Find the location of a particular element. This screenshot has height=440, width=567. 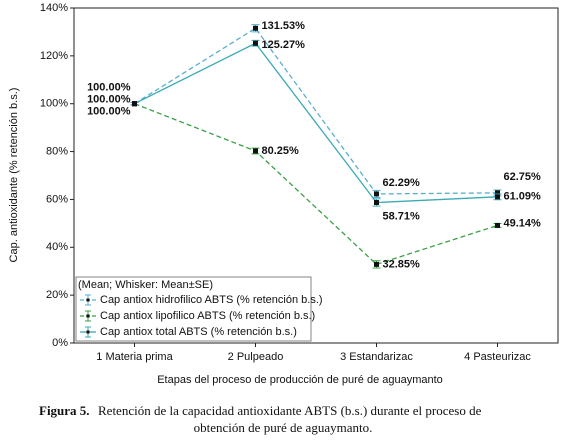

y-axis-title: Cap. antioxidante (% retención b.s.) is located at coordinates (14, 175).